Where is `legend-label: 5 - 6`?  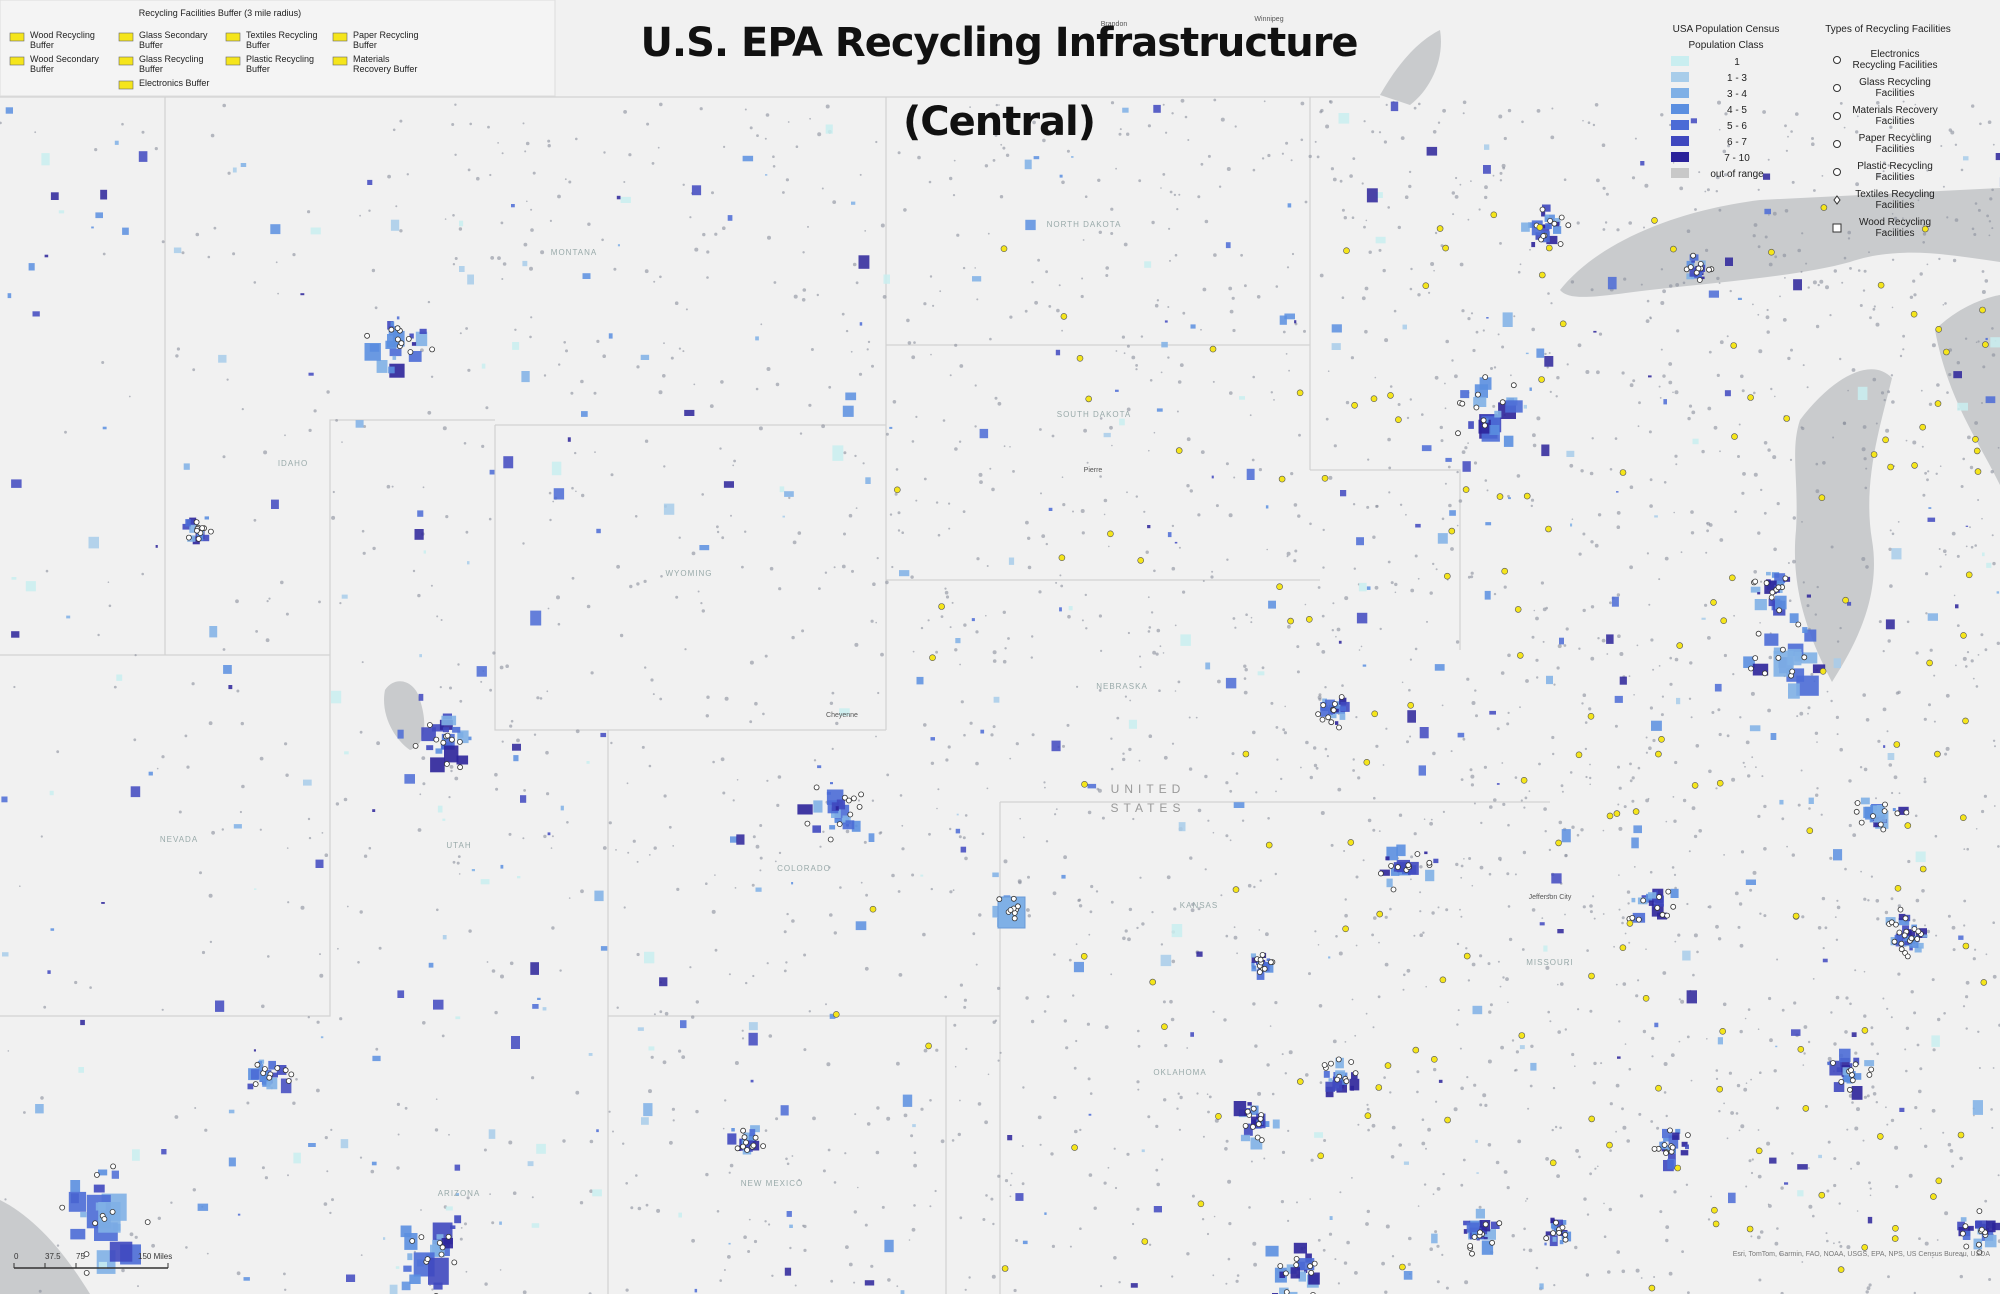
legend-label: 5 - 6 is located at coordinates (1737, 126).